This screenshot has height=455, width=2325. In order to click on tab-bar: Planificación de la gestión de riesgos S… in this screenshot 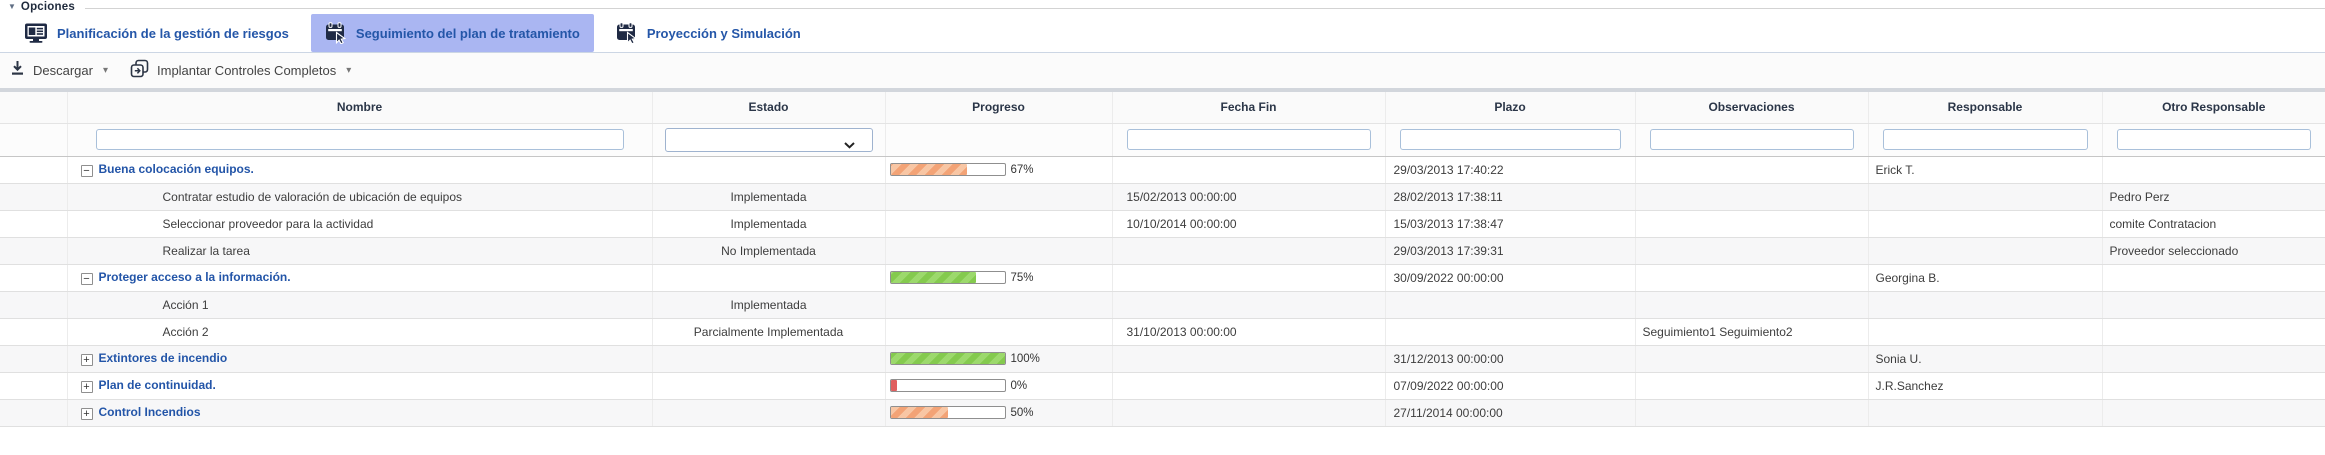, I will do `click(1162, 33)`.